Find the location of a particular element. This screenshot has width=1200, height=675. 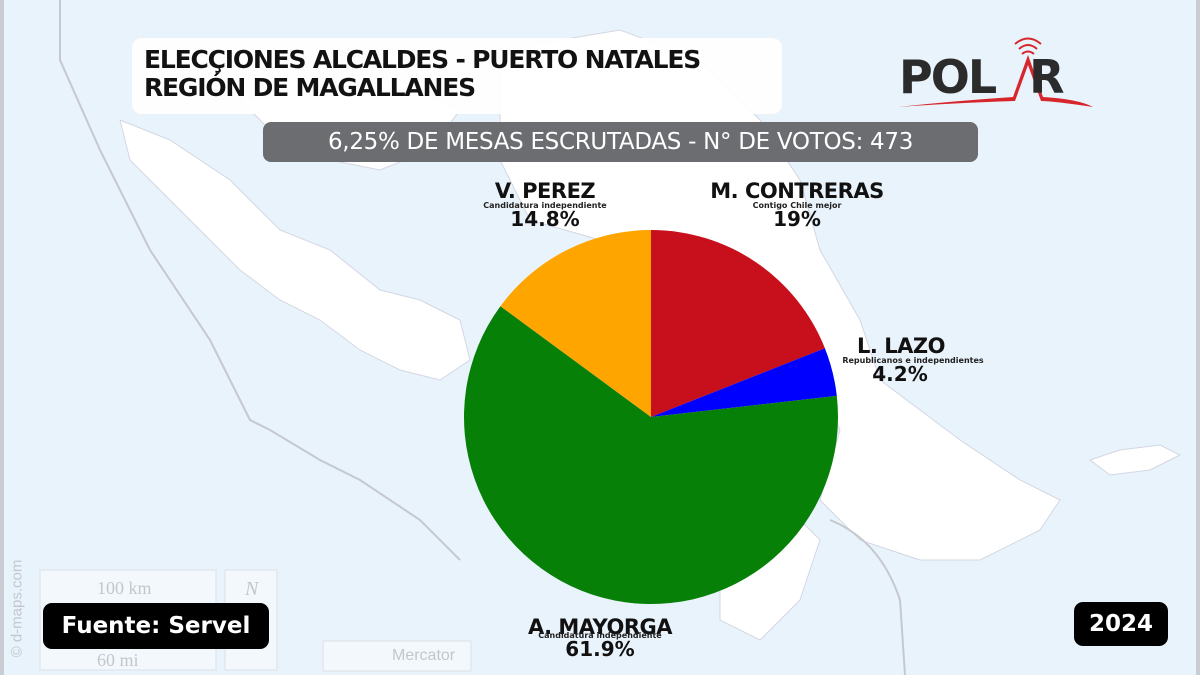

candidate-party: Republicanos e independientes is located at coordinates (913, 360).